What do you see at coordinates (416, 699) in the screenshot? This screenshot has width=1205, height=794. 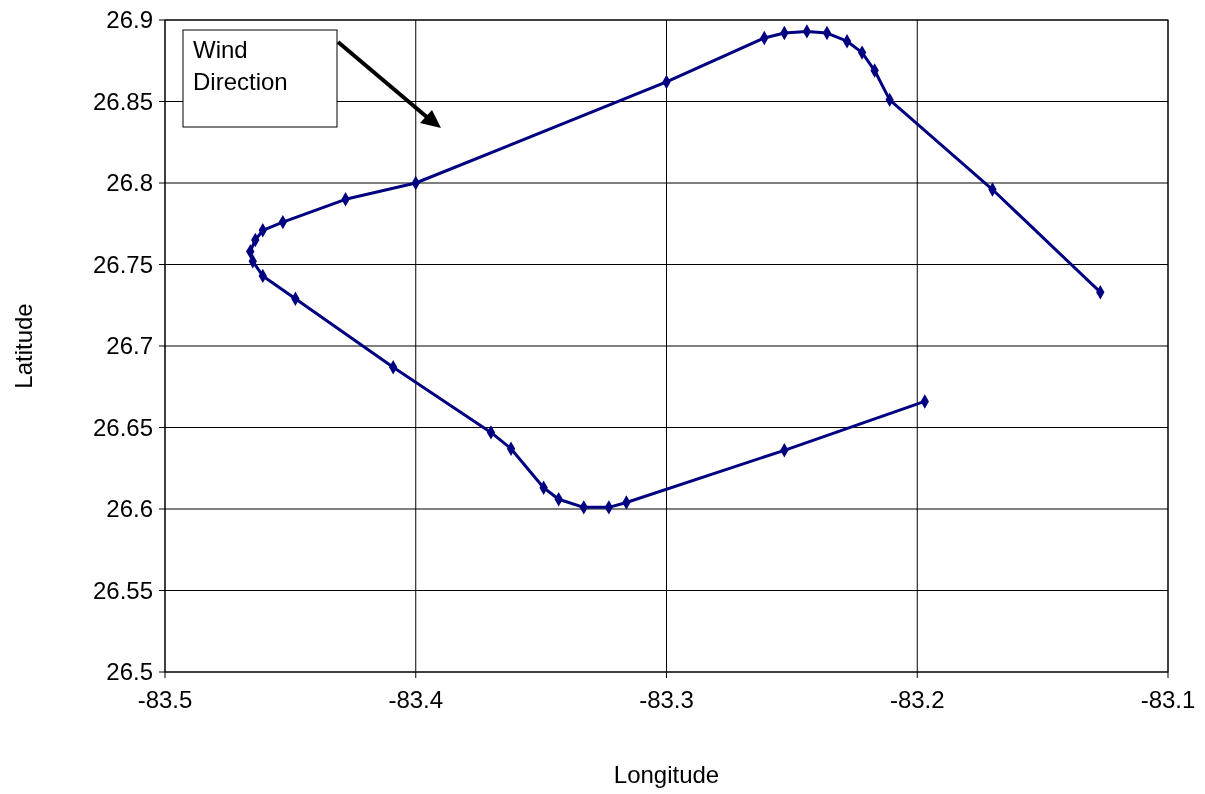 I see `x-tick-label: -83.4` at bounding box center [416, 699].